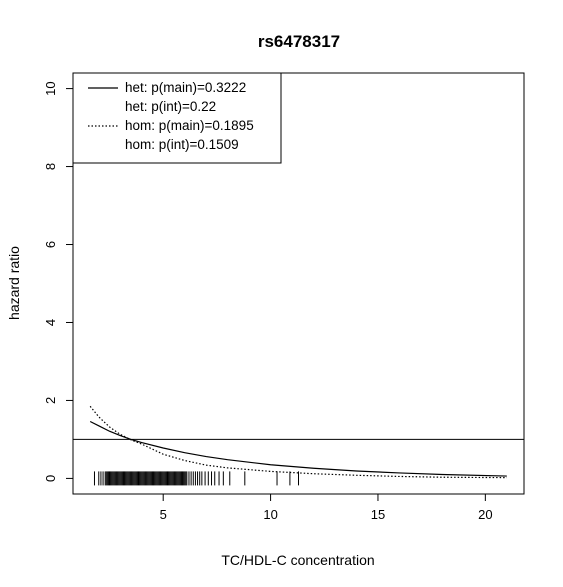 The image size is (563, 587). Describe the element at coordinates (299, 41) in the screenshot. I see `chart-title: rs6478317` at that location.